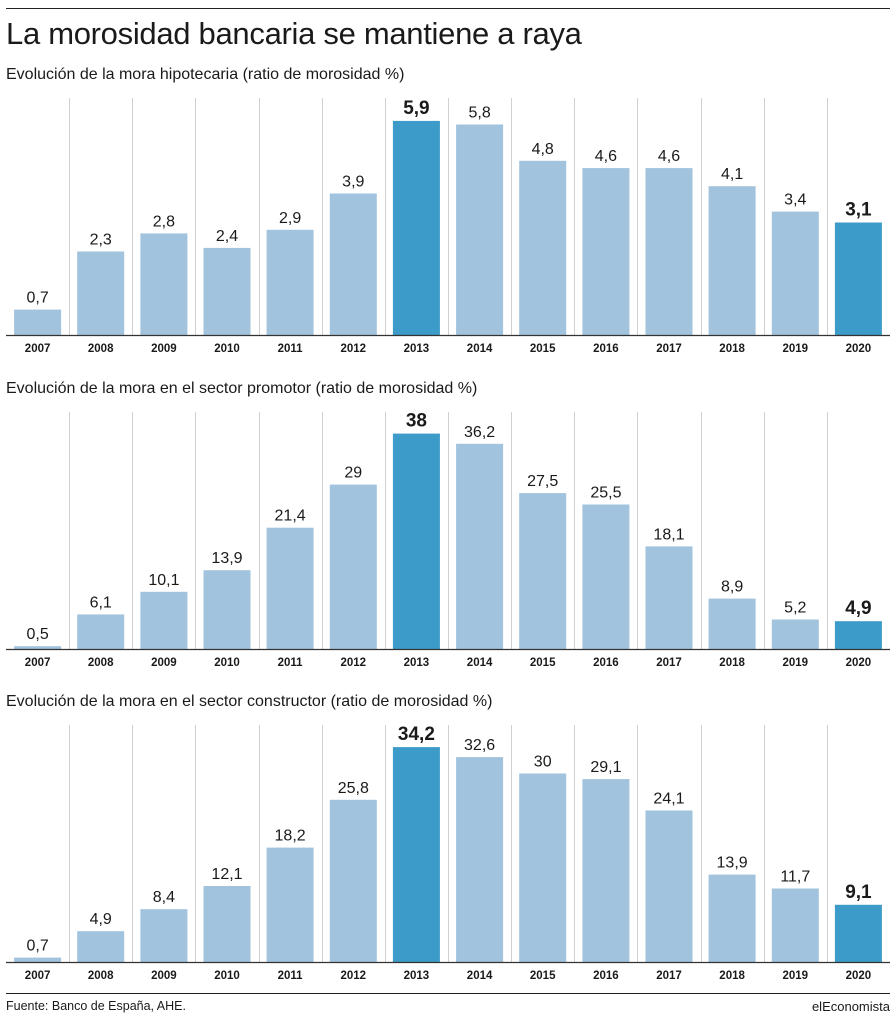  What do you see at coordinates (543, 349) in the screenshot?
I see `tick-label-hipotecaria-2015: 2015` at bounding box center [543, 349].